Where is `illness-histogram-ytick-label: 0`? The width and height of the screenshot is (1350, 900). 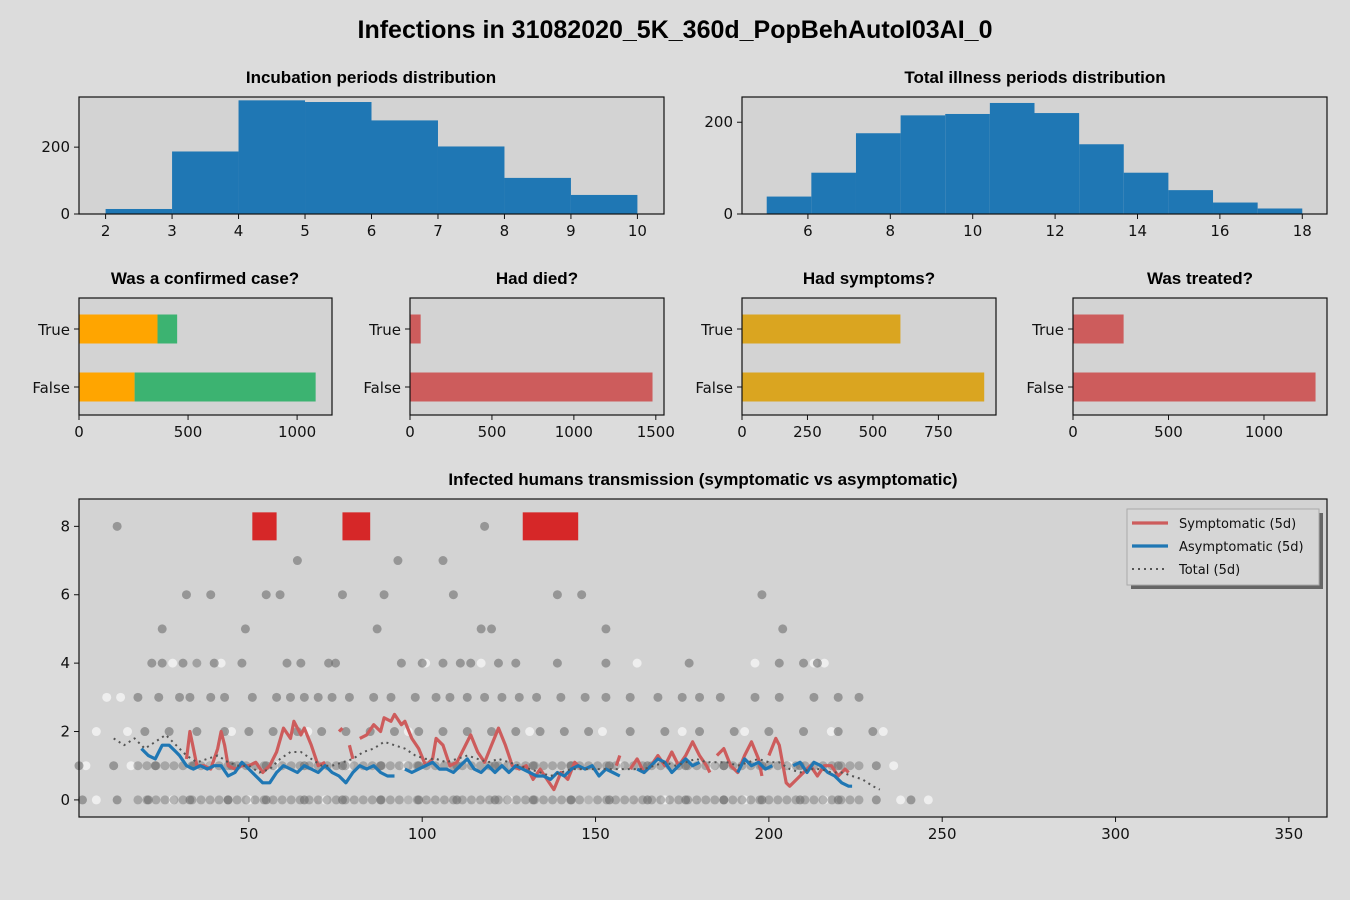
illness-histogram-ytick-label: 0 is located at coordinates (728, 214).